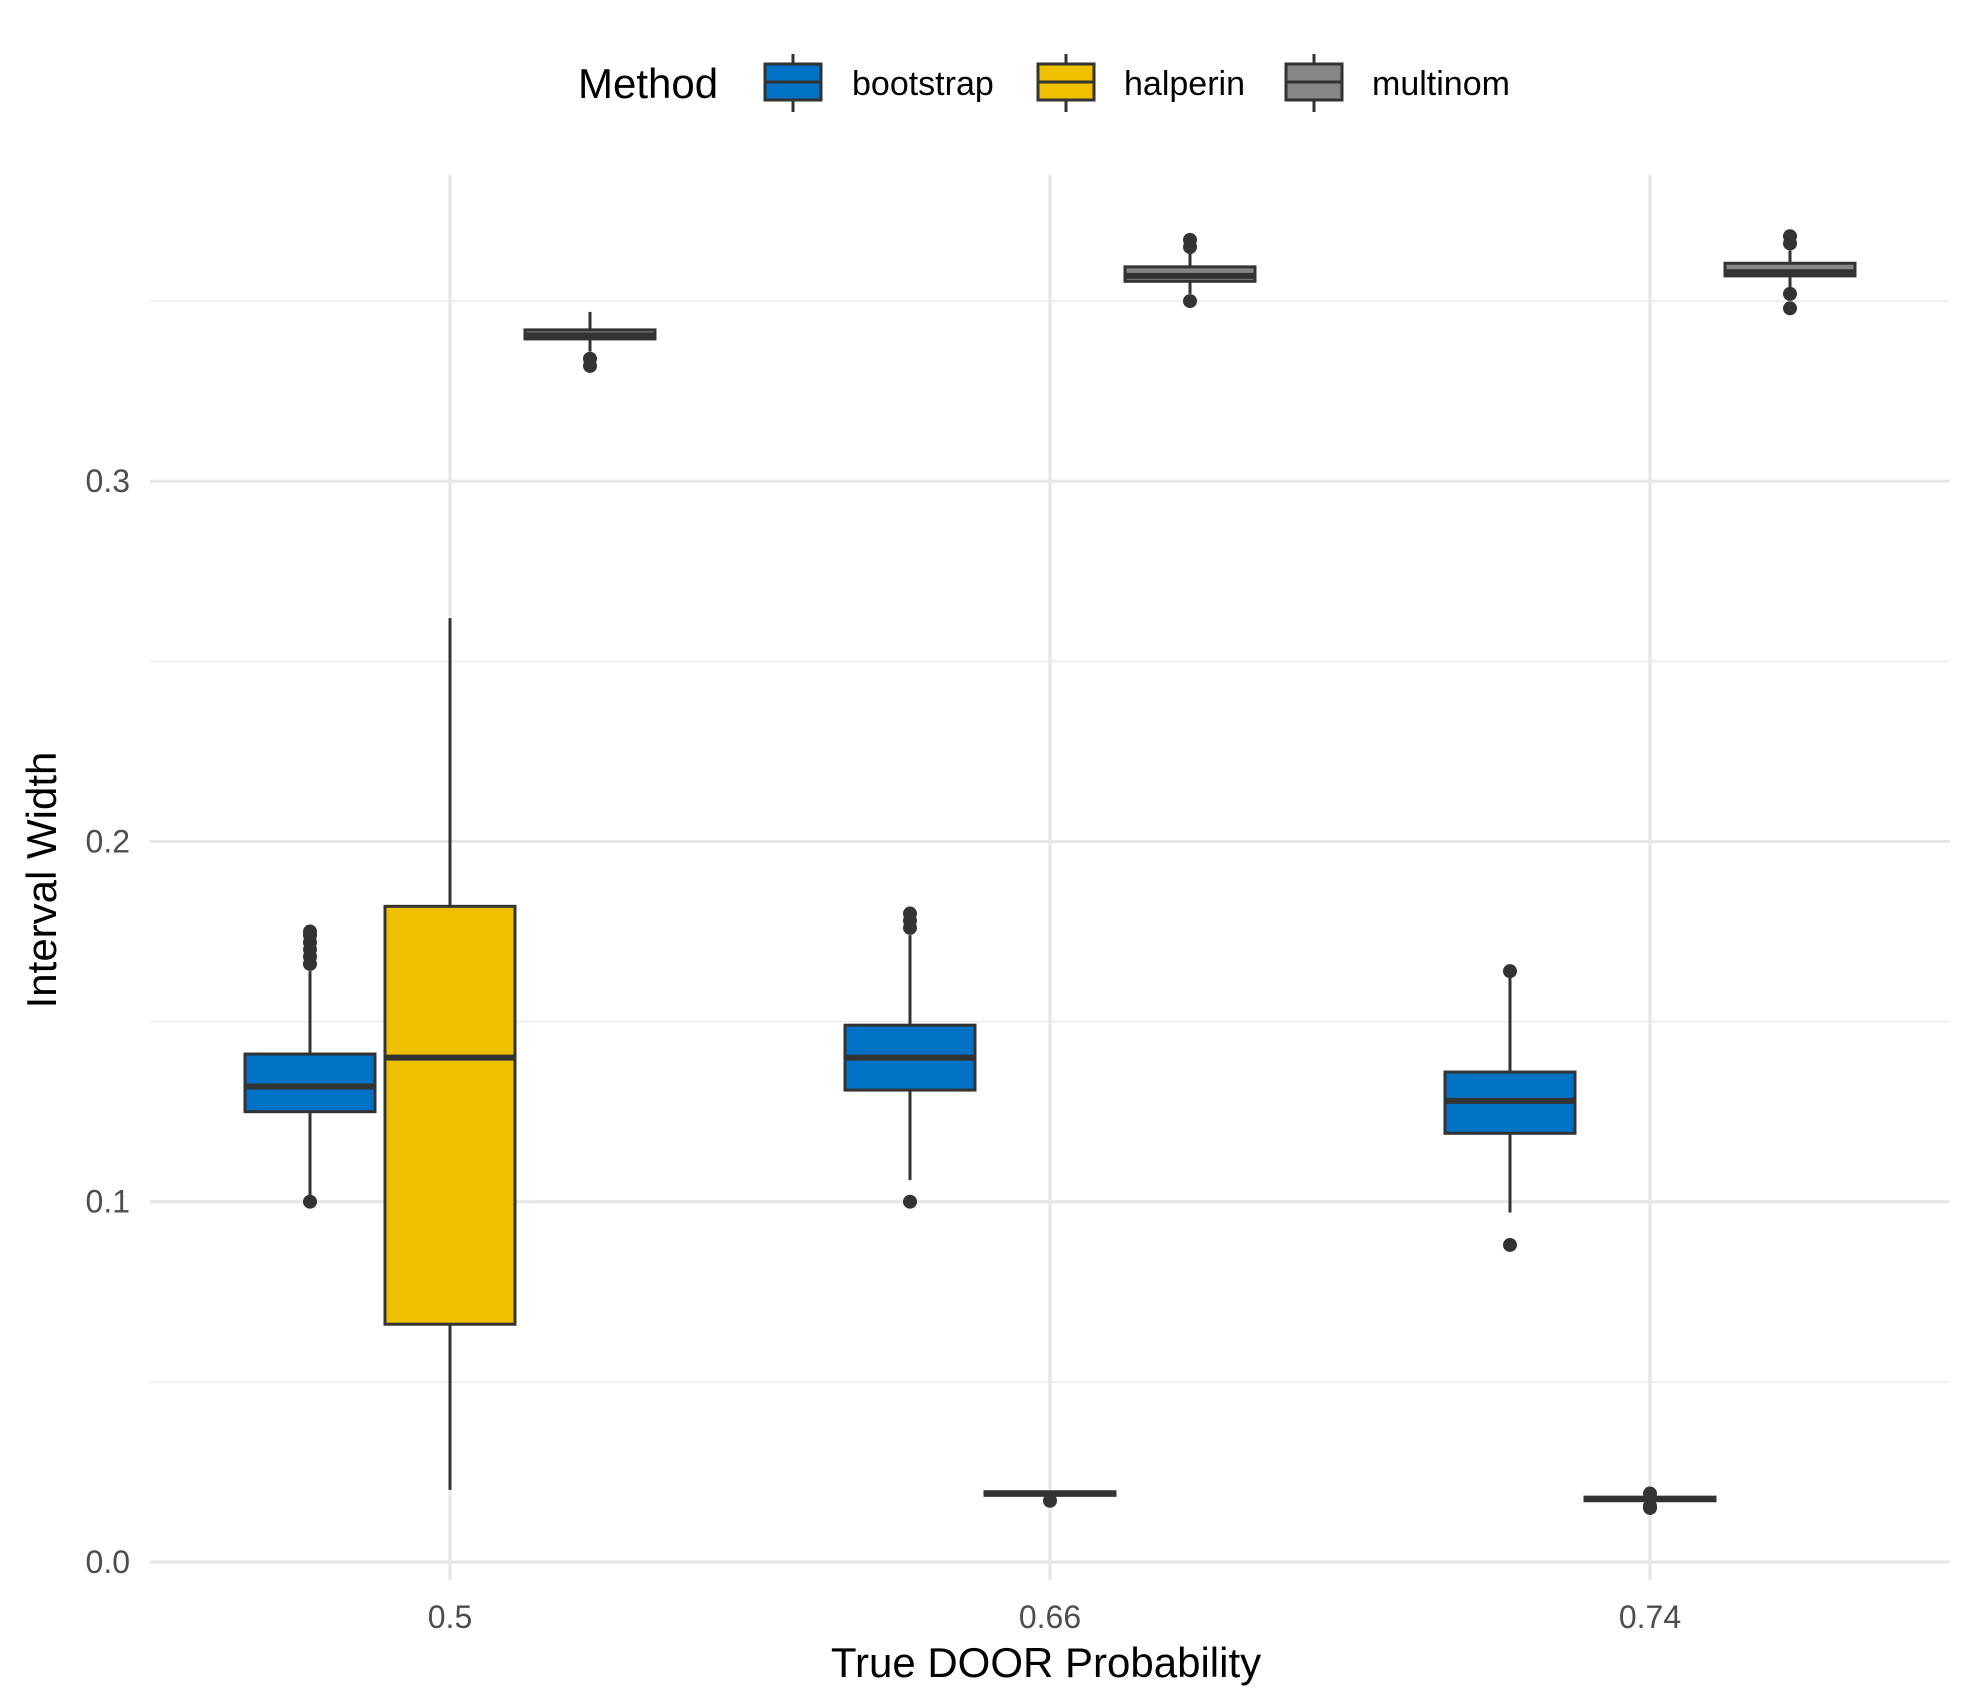 This screenshot has width=1965, height=1703. Describe the element at coordinates (923, 84) in the screenshot. I see `legend-label: bootstrap` at that location.